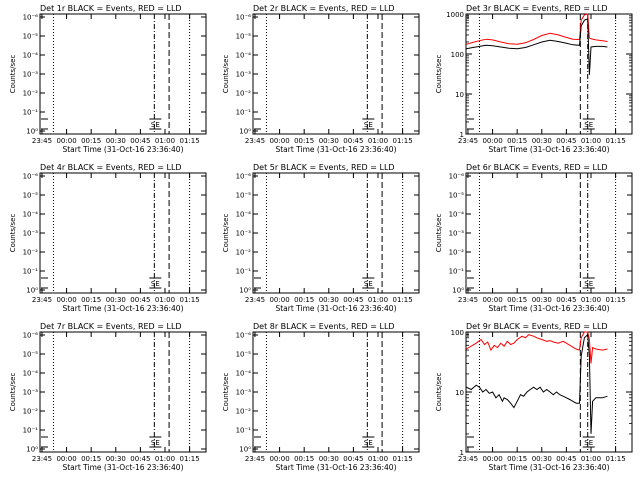 Image resolution: width=640 pixels, height=484 pixels. Describe the element at coordinates (324, 326) in the screenshot. I see `panel-title: Det 8r BLACK = Events, RED = LLD` at that location.